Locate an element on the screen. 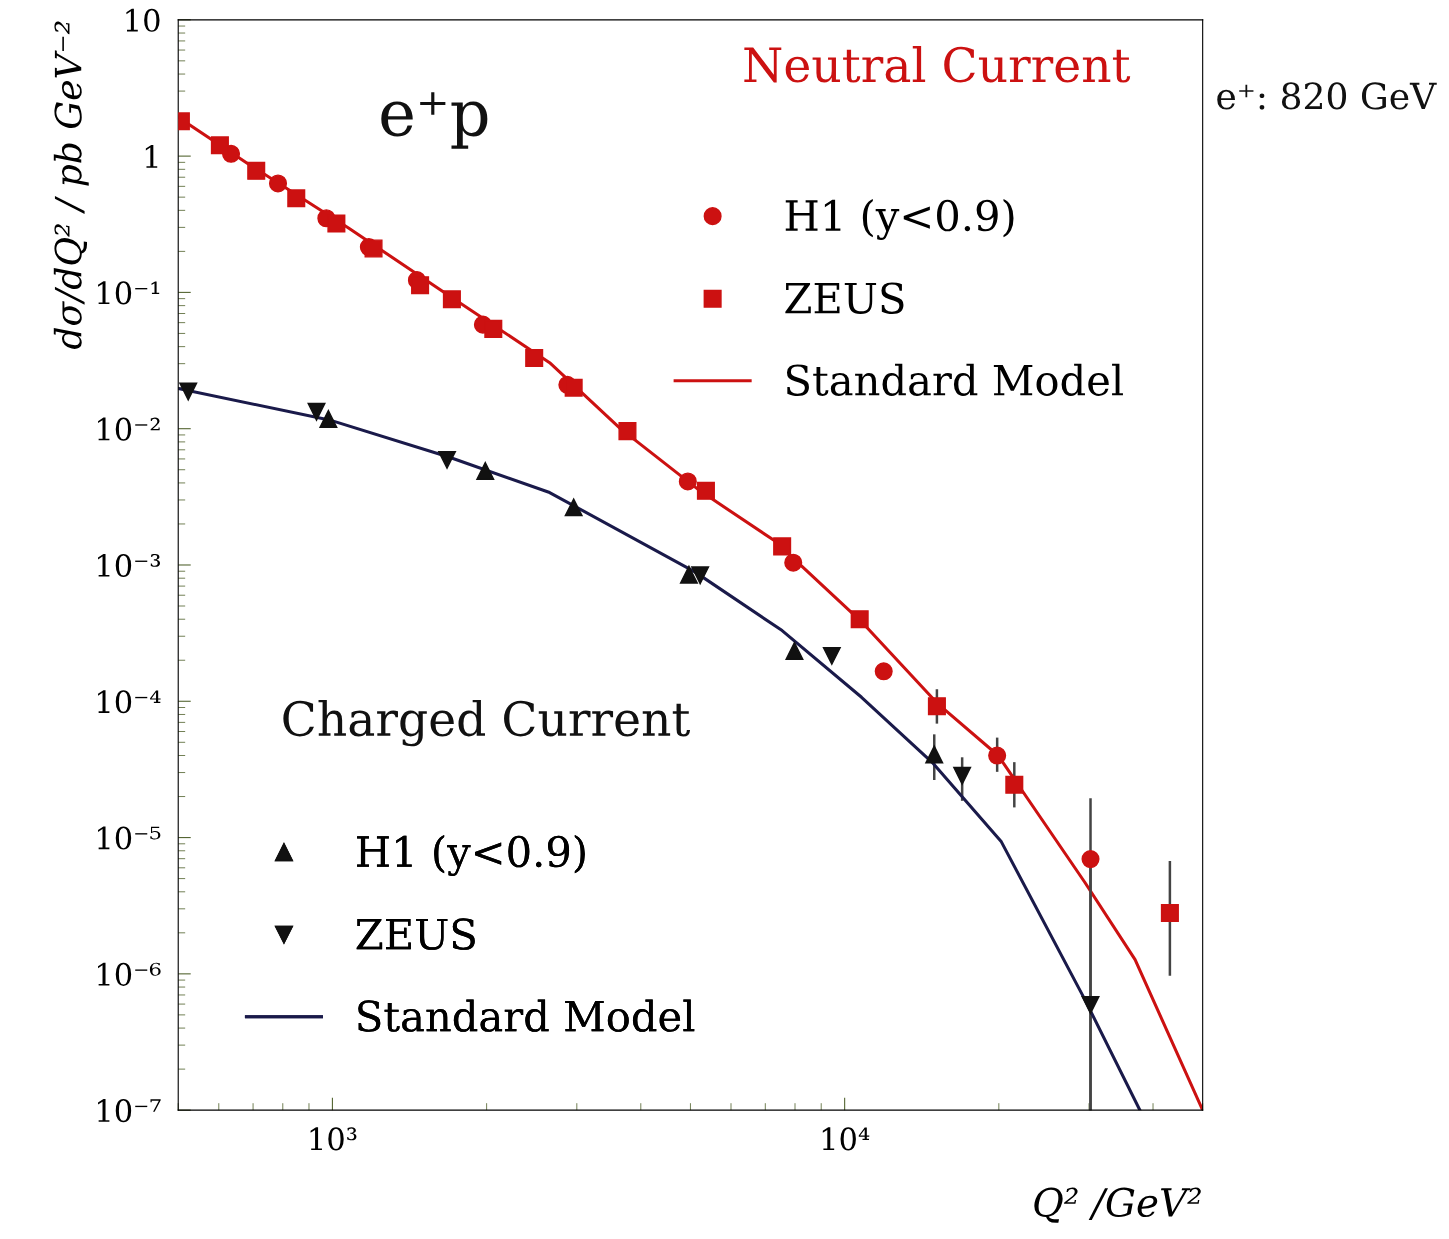  annotation: e⁺p is located at coordinates (434, 120).